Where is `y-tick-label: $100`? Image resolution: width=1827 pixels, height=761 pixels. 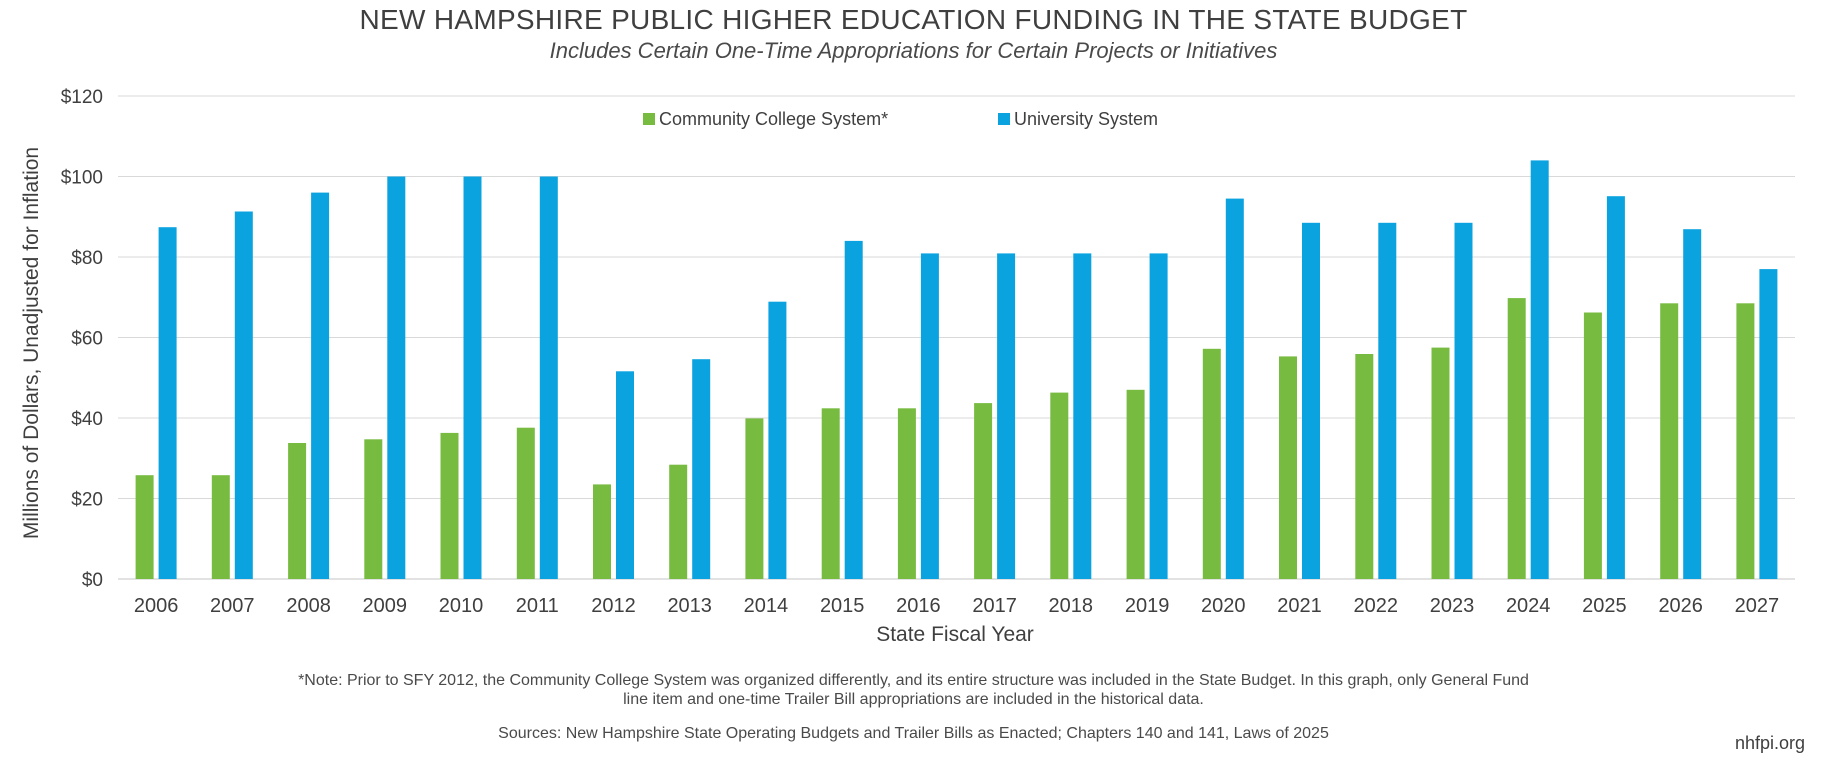 y-tick-label: $100 is located at coordinates (82, 178).